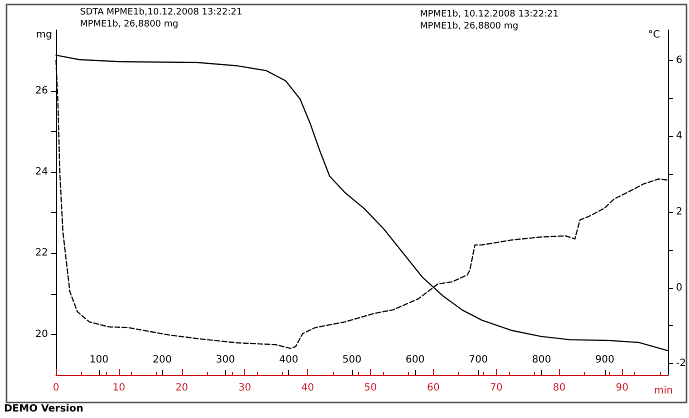 The image size is (689, 418). Describe the element at coordinates (559, 388) in the screenshot. I see `x-tick-label: 80` at that location.